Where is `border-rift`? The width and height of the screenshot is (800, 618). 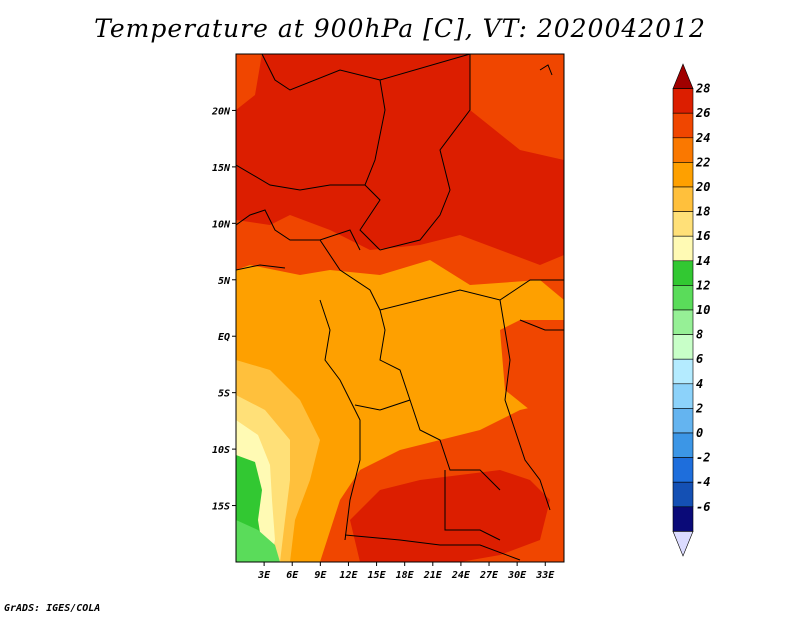
border-rift is located at coordinates (525, 405).